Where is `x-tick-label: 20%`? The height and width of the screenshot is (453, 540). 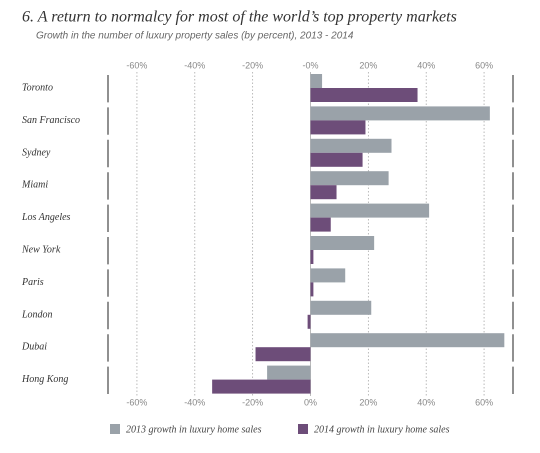
x-tick-label: 20% is located at coordinates (368, 402).